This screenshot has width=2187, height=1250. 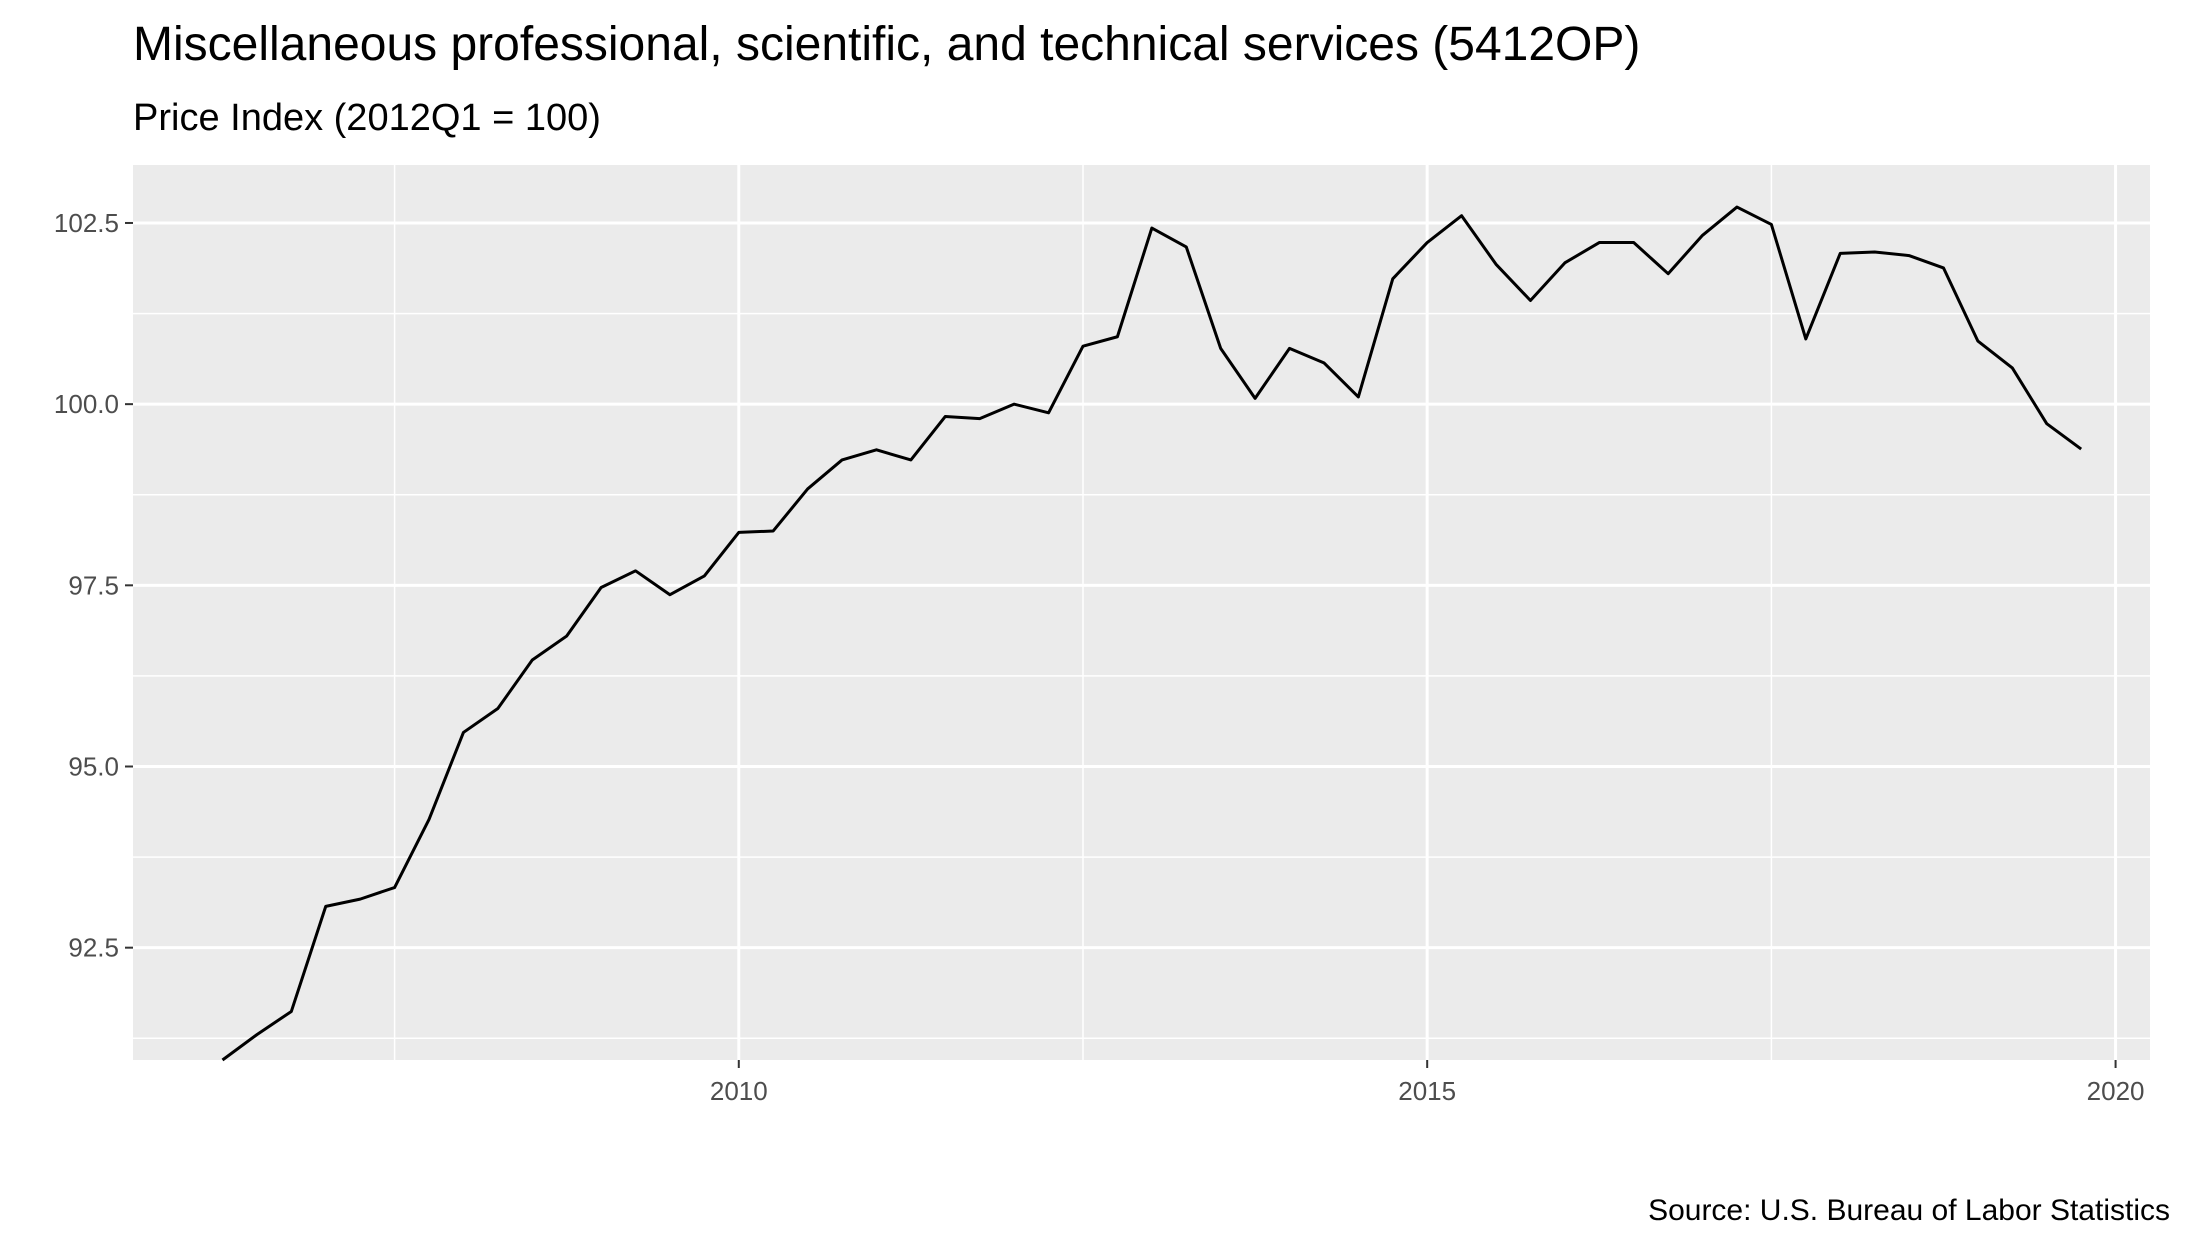 I want to click on y-axis: 92.5 95.0 97.5 100.0 102.5, so click(x=93, y=585).